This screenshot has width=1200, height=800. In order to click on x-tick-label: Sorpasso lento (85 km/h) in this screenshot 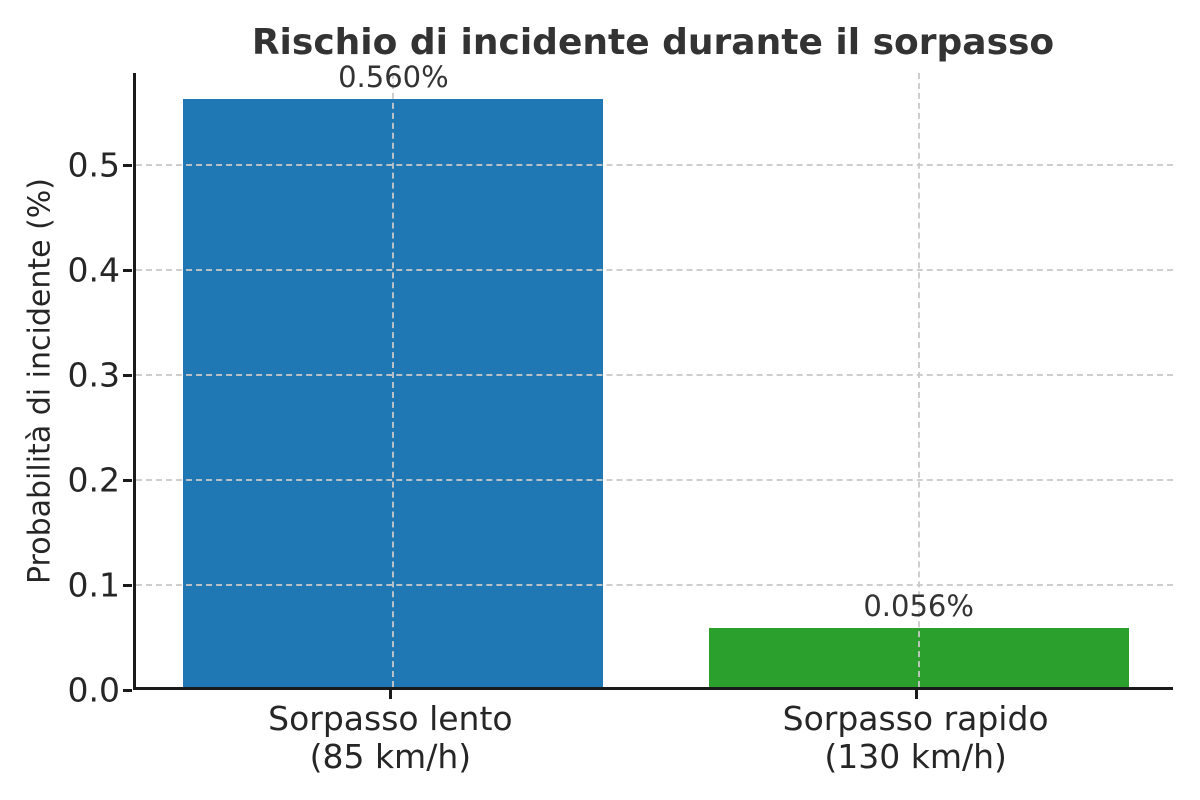, I will do `click(390, 737)`.